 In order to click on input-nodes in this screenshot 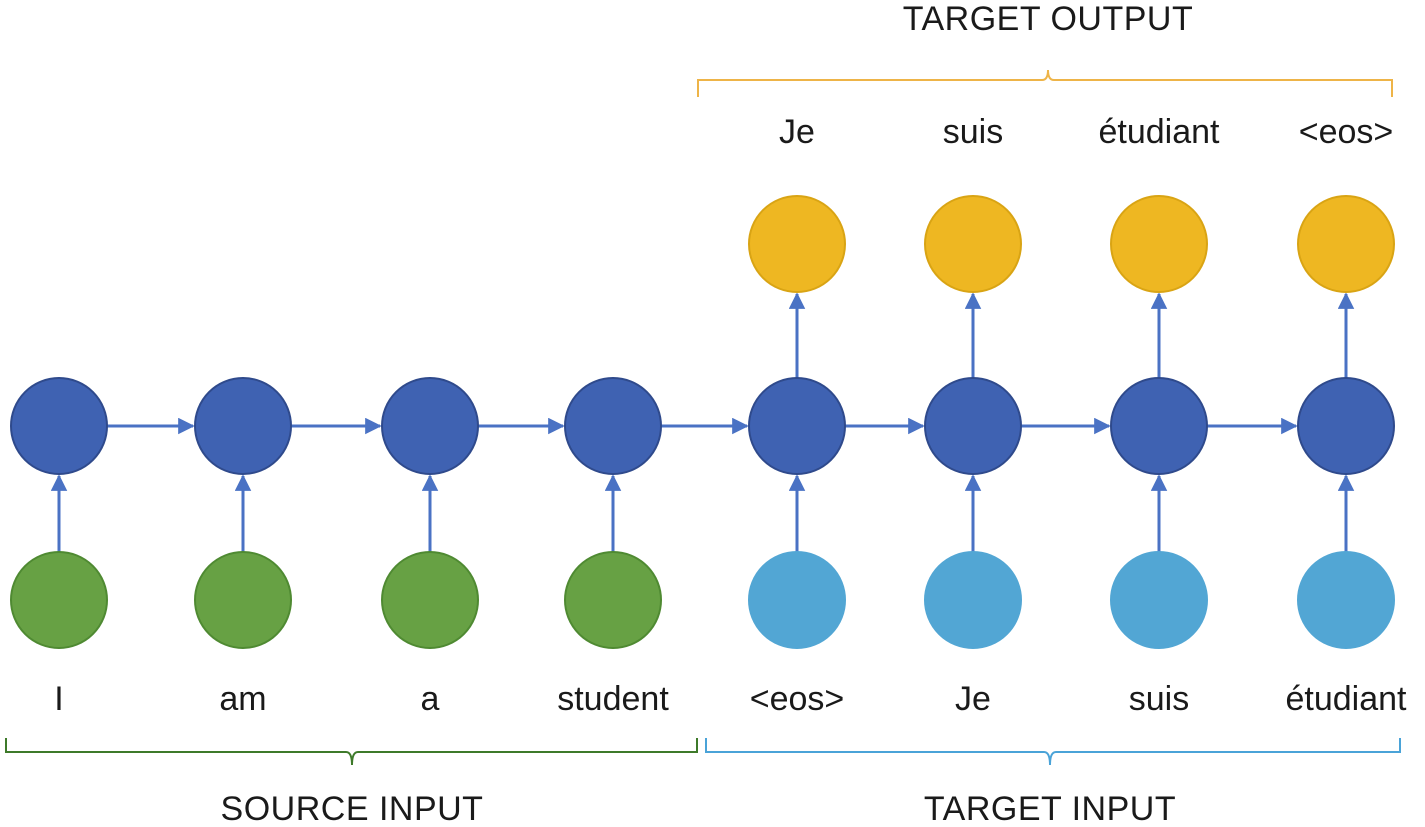, I will do `click(702, 600)`.